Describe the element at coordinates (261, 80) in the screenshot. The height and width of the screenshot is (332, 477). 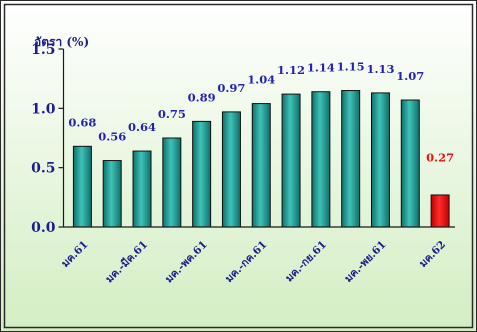
I see `data-label-7: 1.04` at that location.